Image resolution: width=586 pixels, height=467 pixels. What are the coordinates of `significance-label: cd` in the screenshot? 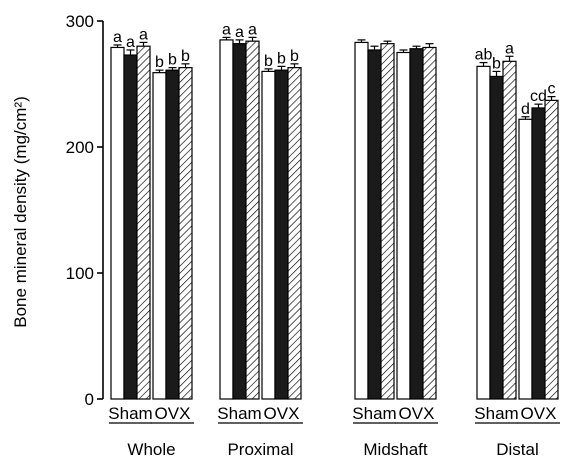 It's located at (538, 96).